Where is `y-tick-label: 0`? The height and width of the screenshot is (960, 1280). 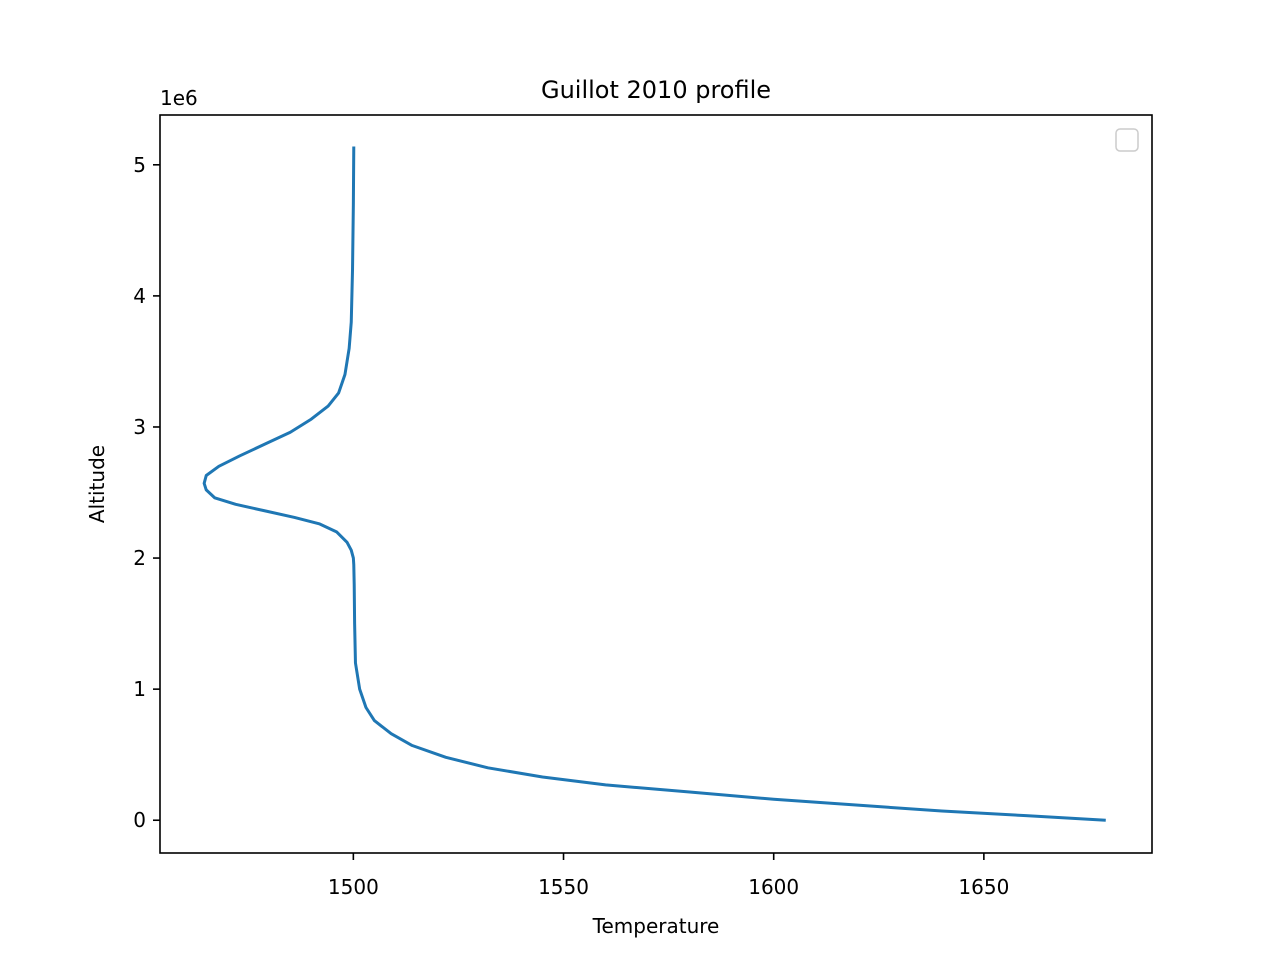 y-tick-label: 0 is located at coordinates (139, 820).